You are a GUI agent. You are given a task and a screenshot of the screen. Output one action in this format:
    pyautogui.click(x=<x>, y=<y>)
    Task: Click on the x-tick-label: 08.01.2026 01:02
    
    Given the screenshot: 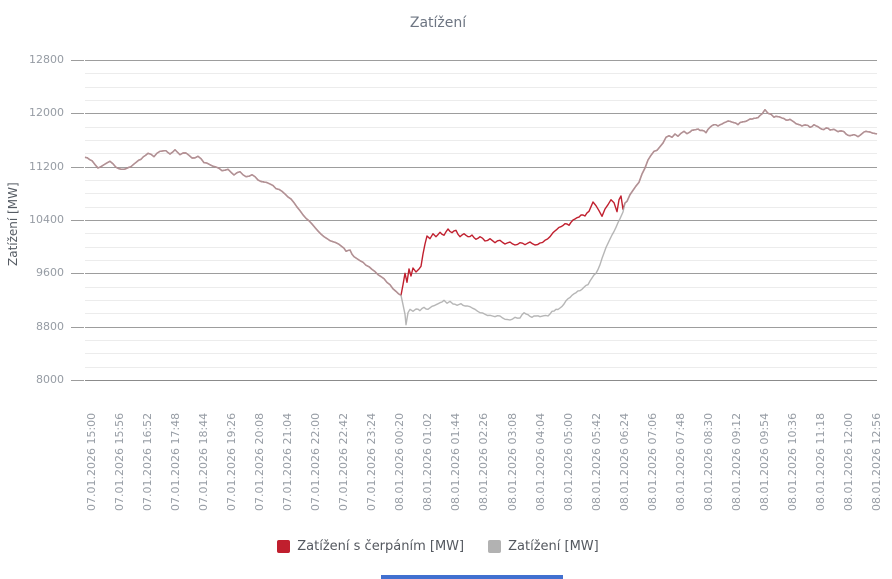 What is the action you would take?
    pyautogui.click(x=428, y=461)
    